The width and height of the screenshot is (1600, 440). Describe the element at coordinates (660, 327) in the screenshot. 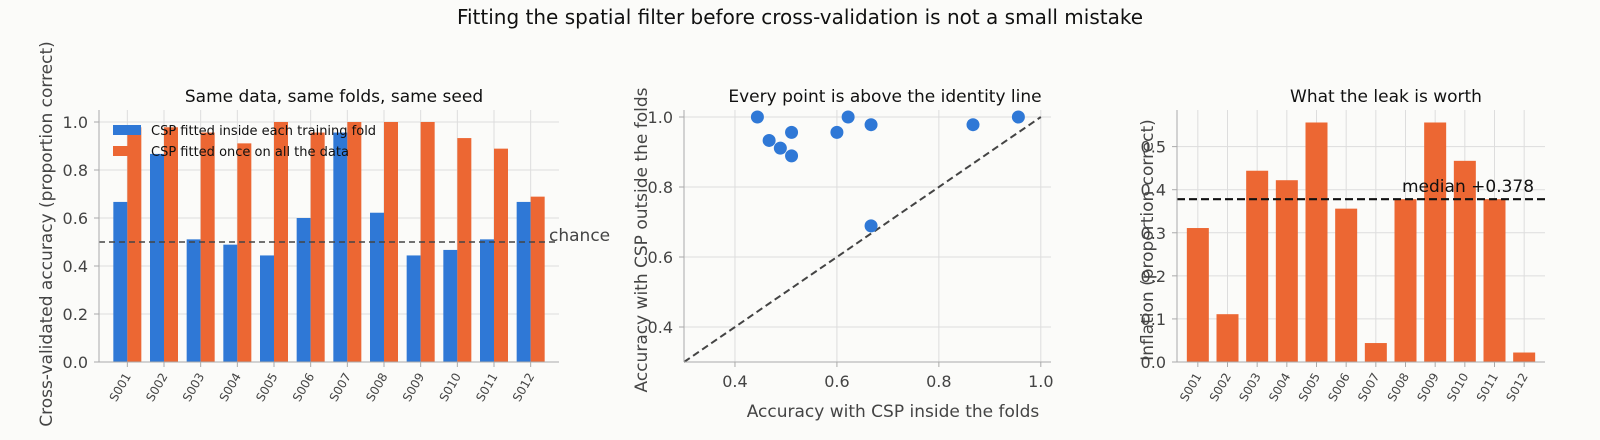

I see `panel2-y-tick-label: 0.4` at that location.